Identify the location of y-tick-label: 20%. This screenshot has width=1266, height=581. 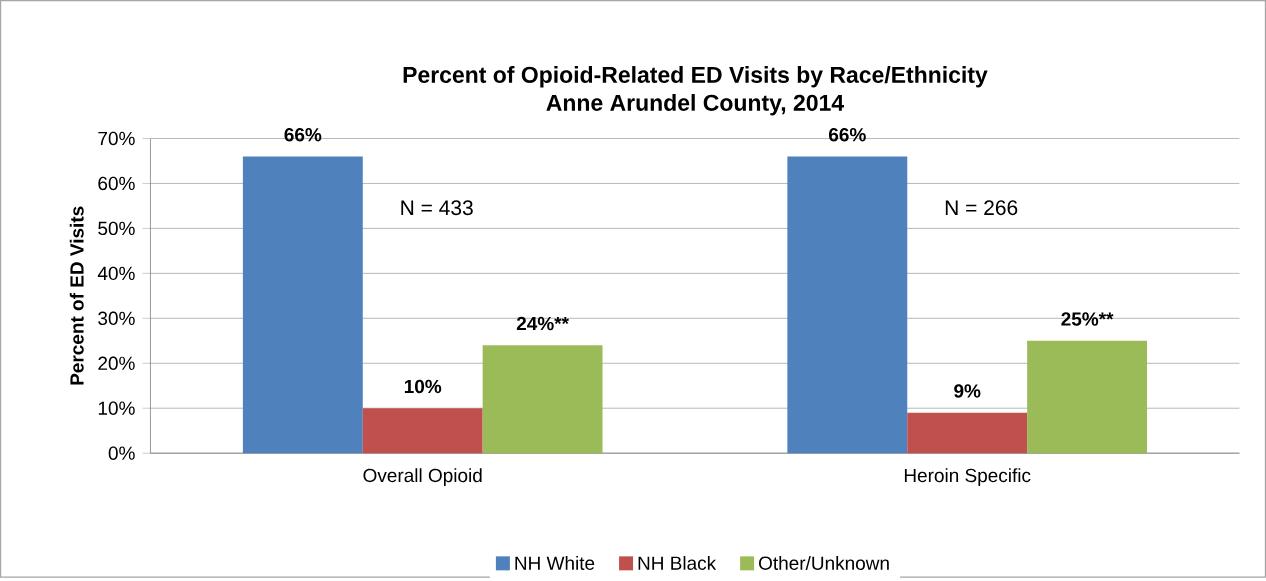
(116, 363).